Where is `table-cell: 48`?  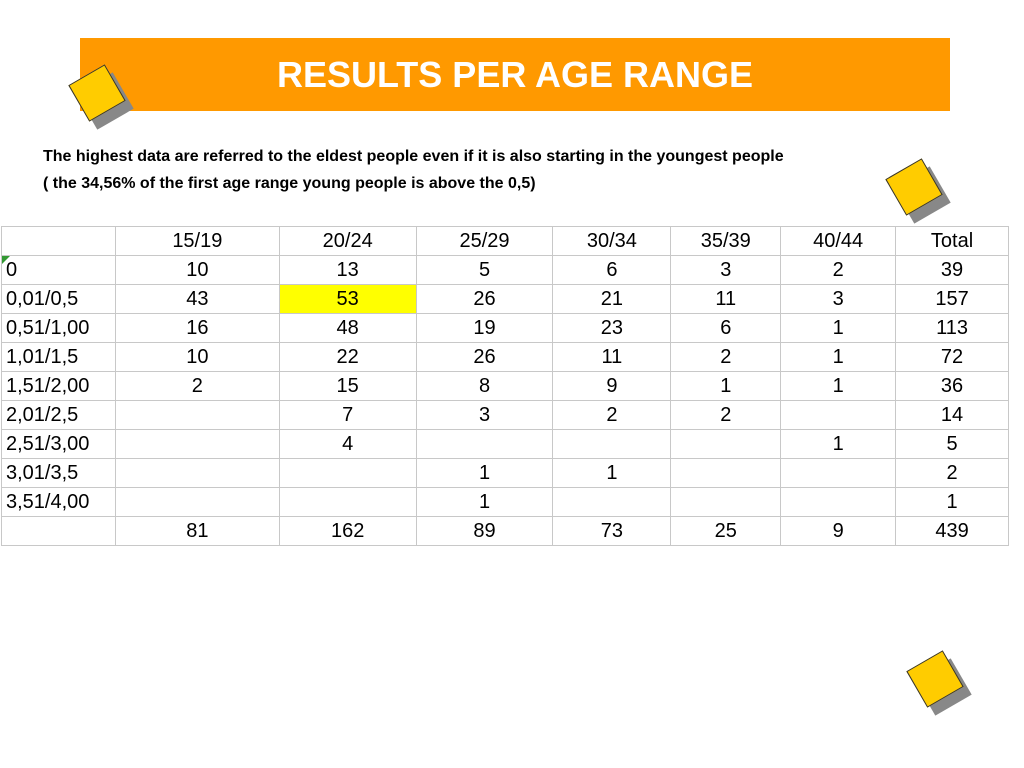 table-cell: 48 is located at coordinates (347, 328).